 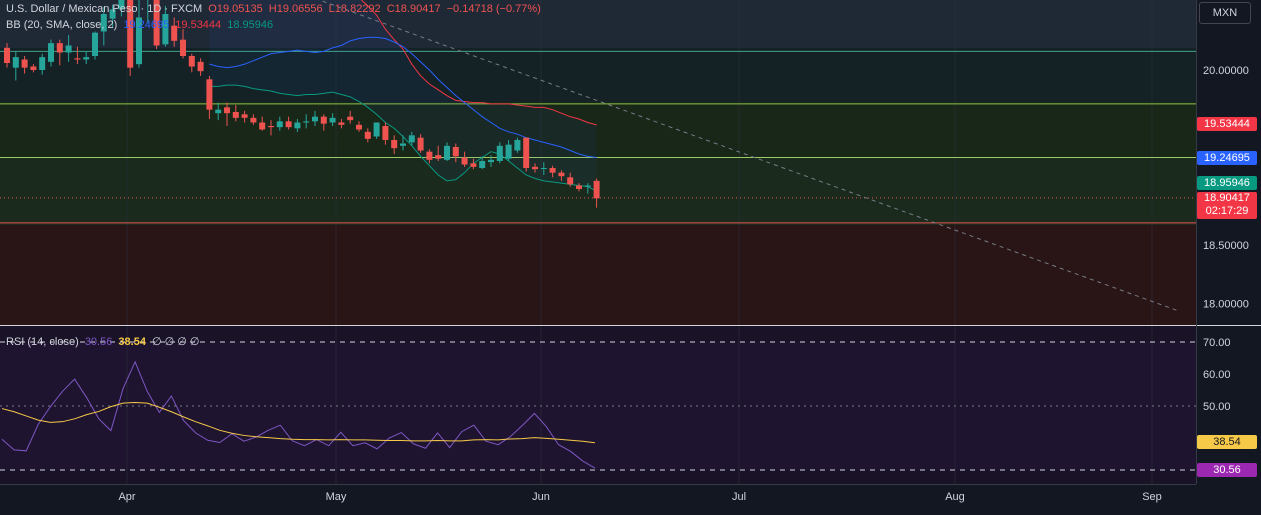 I want to click on rsi-line, so click(x=298, y=414).